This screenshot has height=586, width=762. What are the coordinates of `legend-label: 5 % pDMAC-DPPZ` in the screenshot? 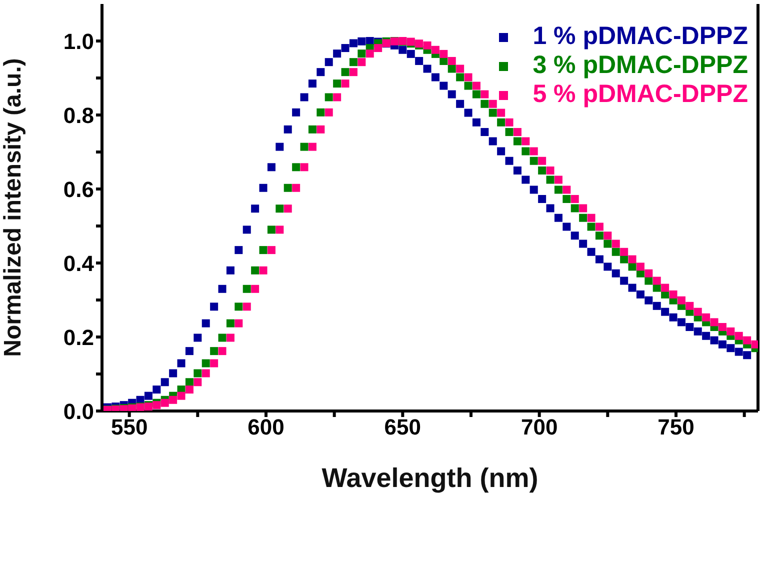 It's located at (640, 94).